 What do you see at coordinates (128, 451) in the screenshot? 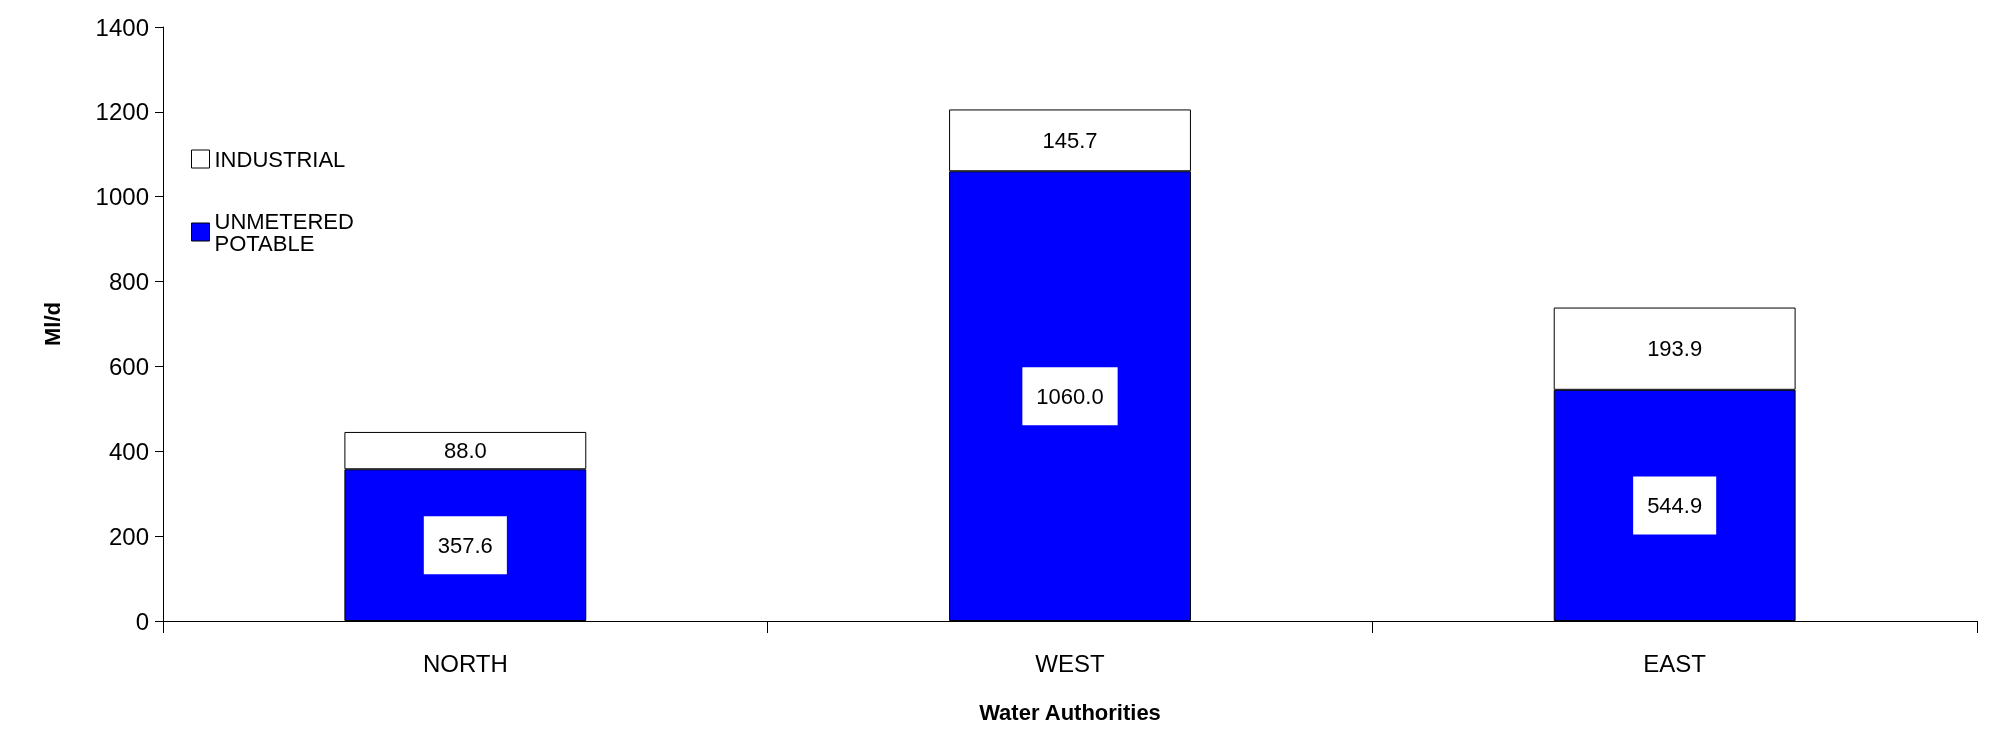
I see `y-tick-label: 400` at bounding box center [128, 451].